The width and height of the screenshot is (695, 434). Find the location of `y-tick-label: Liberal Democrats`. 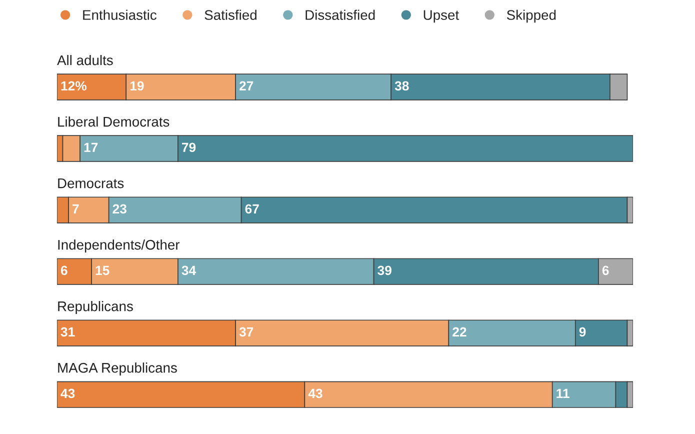

y-tick-label: Liberal Democrats is located at coordinates (114, 121).